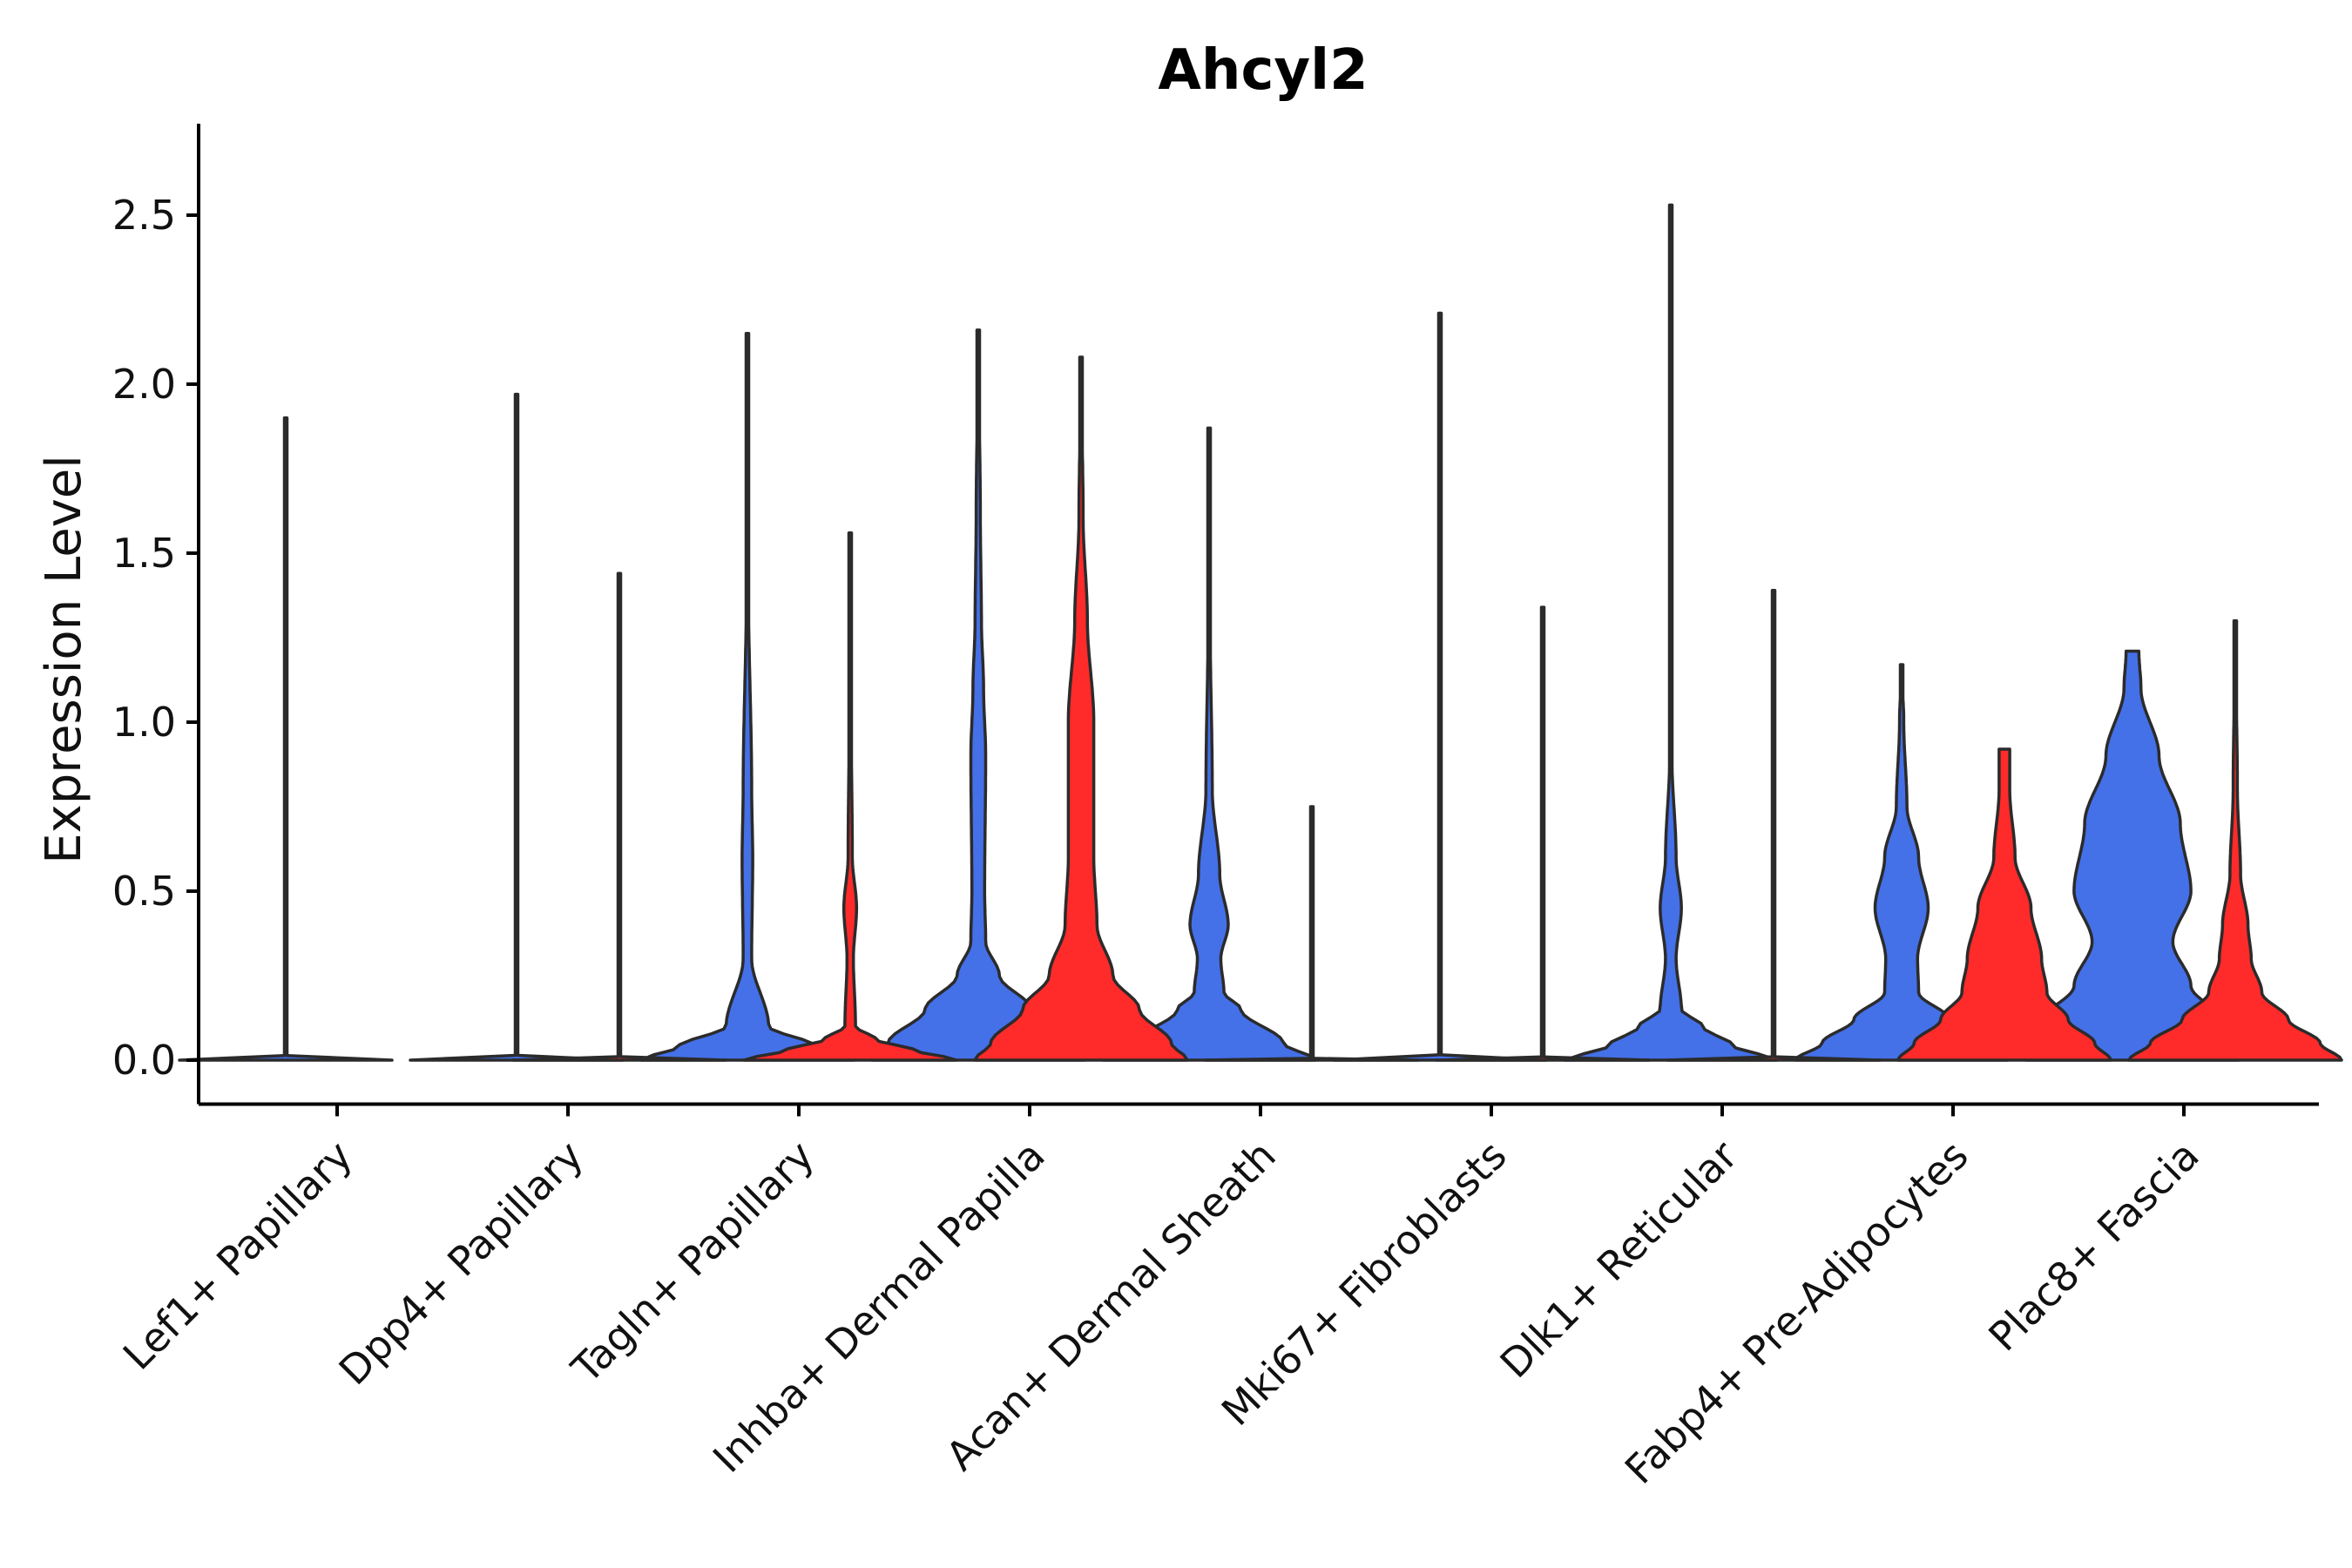 Image resolution: width=2352 pixels, height=1568 pixels. I want to click on violin-tagln-papillary-group1, so click(747, 697).